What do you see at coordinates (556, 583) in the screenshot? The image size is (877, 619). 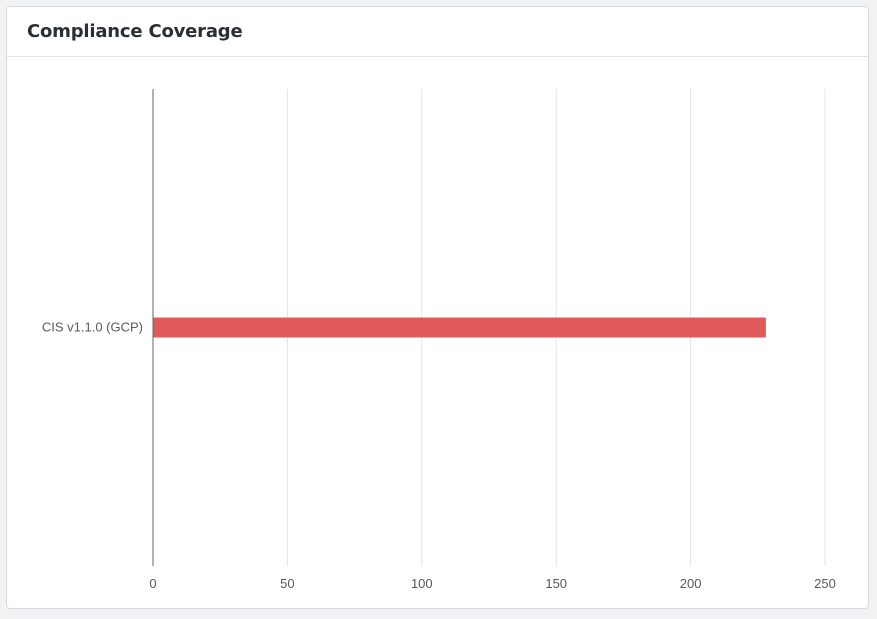 I see `x-tick-label: 150` at bounding box center [556, 583].